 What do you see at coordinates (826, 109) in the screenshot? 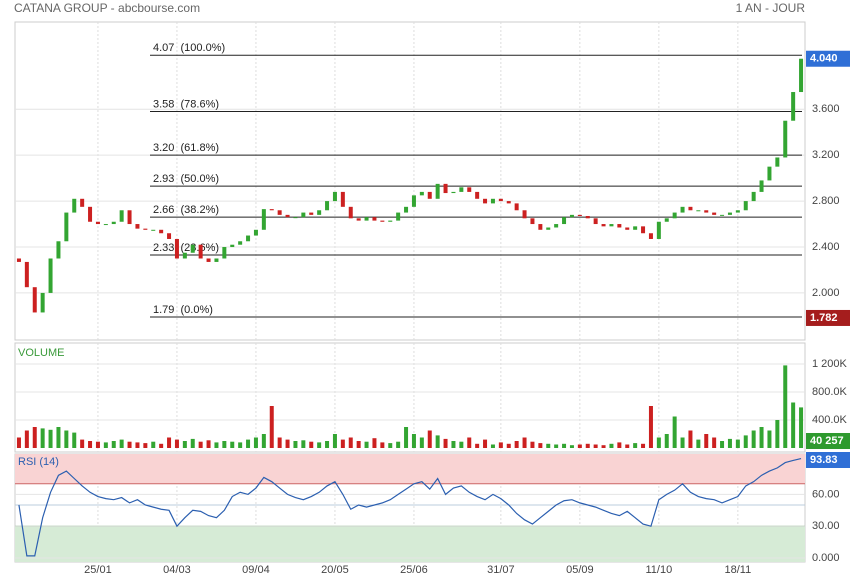
I see `y-tick-label: 3.600` at bounding box center [826, 109].